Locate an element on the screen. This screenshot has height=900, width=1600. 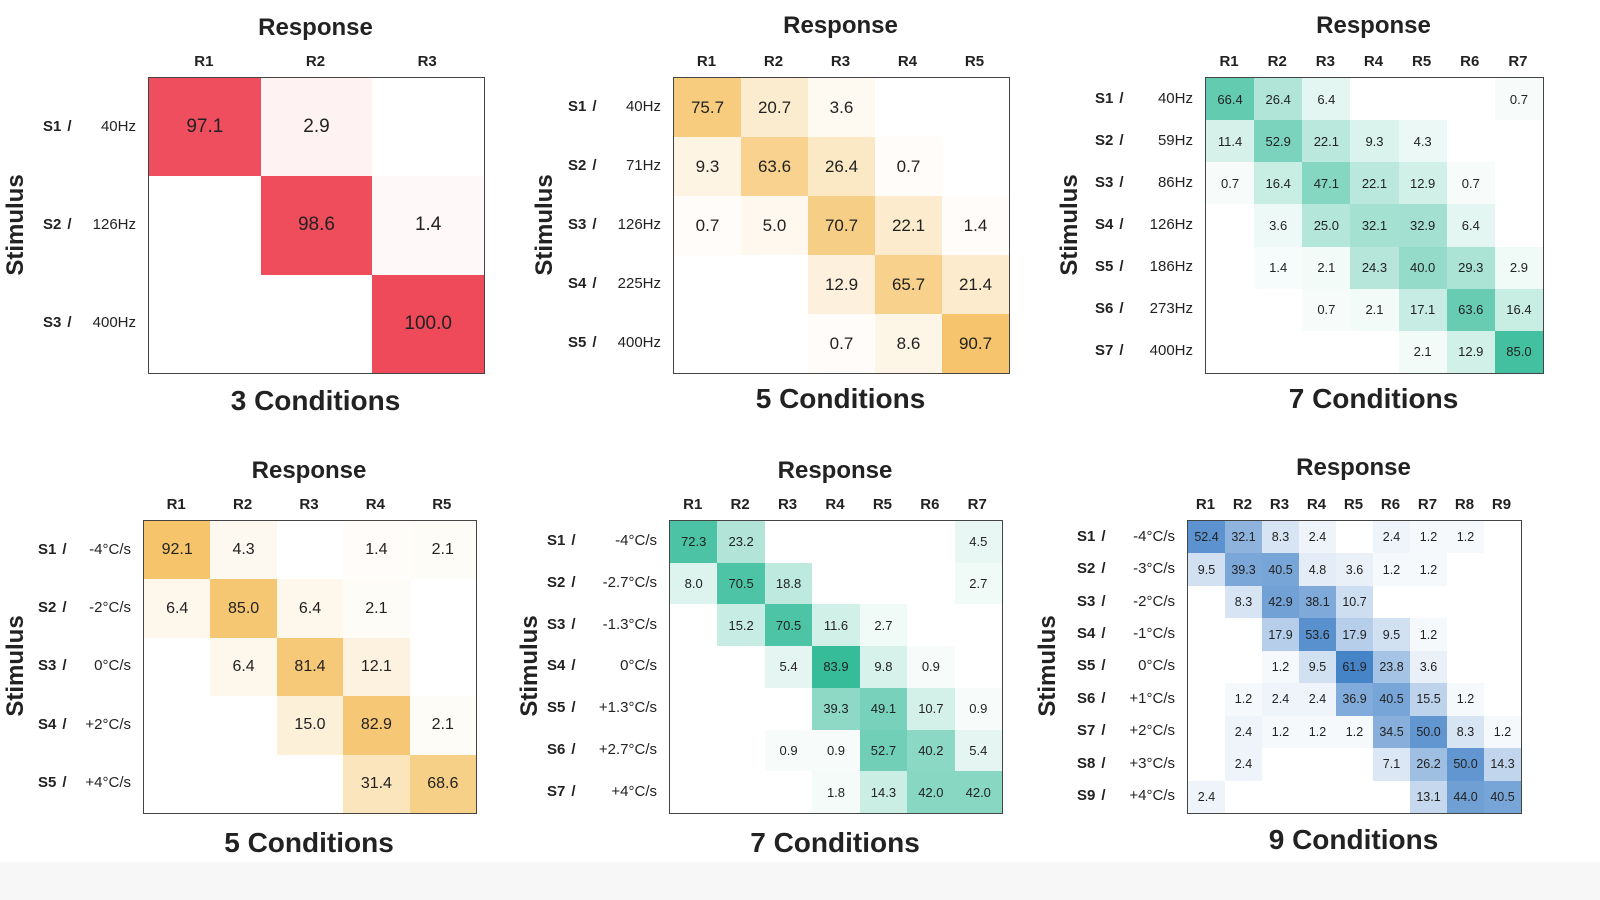
heatmap-cell: 4.5 is located at coordinates (978, 542).